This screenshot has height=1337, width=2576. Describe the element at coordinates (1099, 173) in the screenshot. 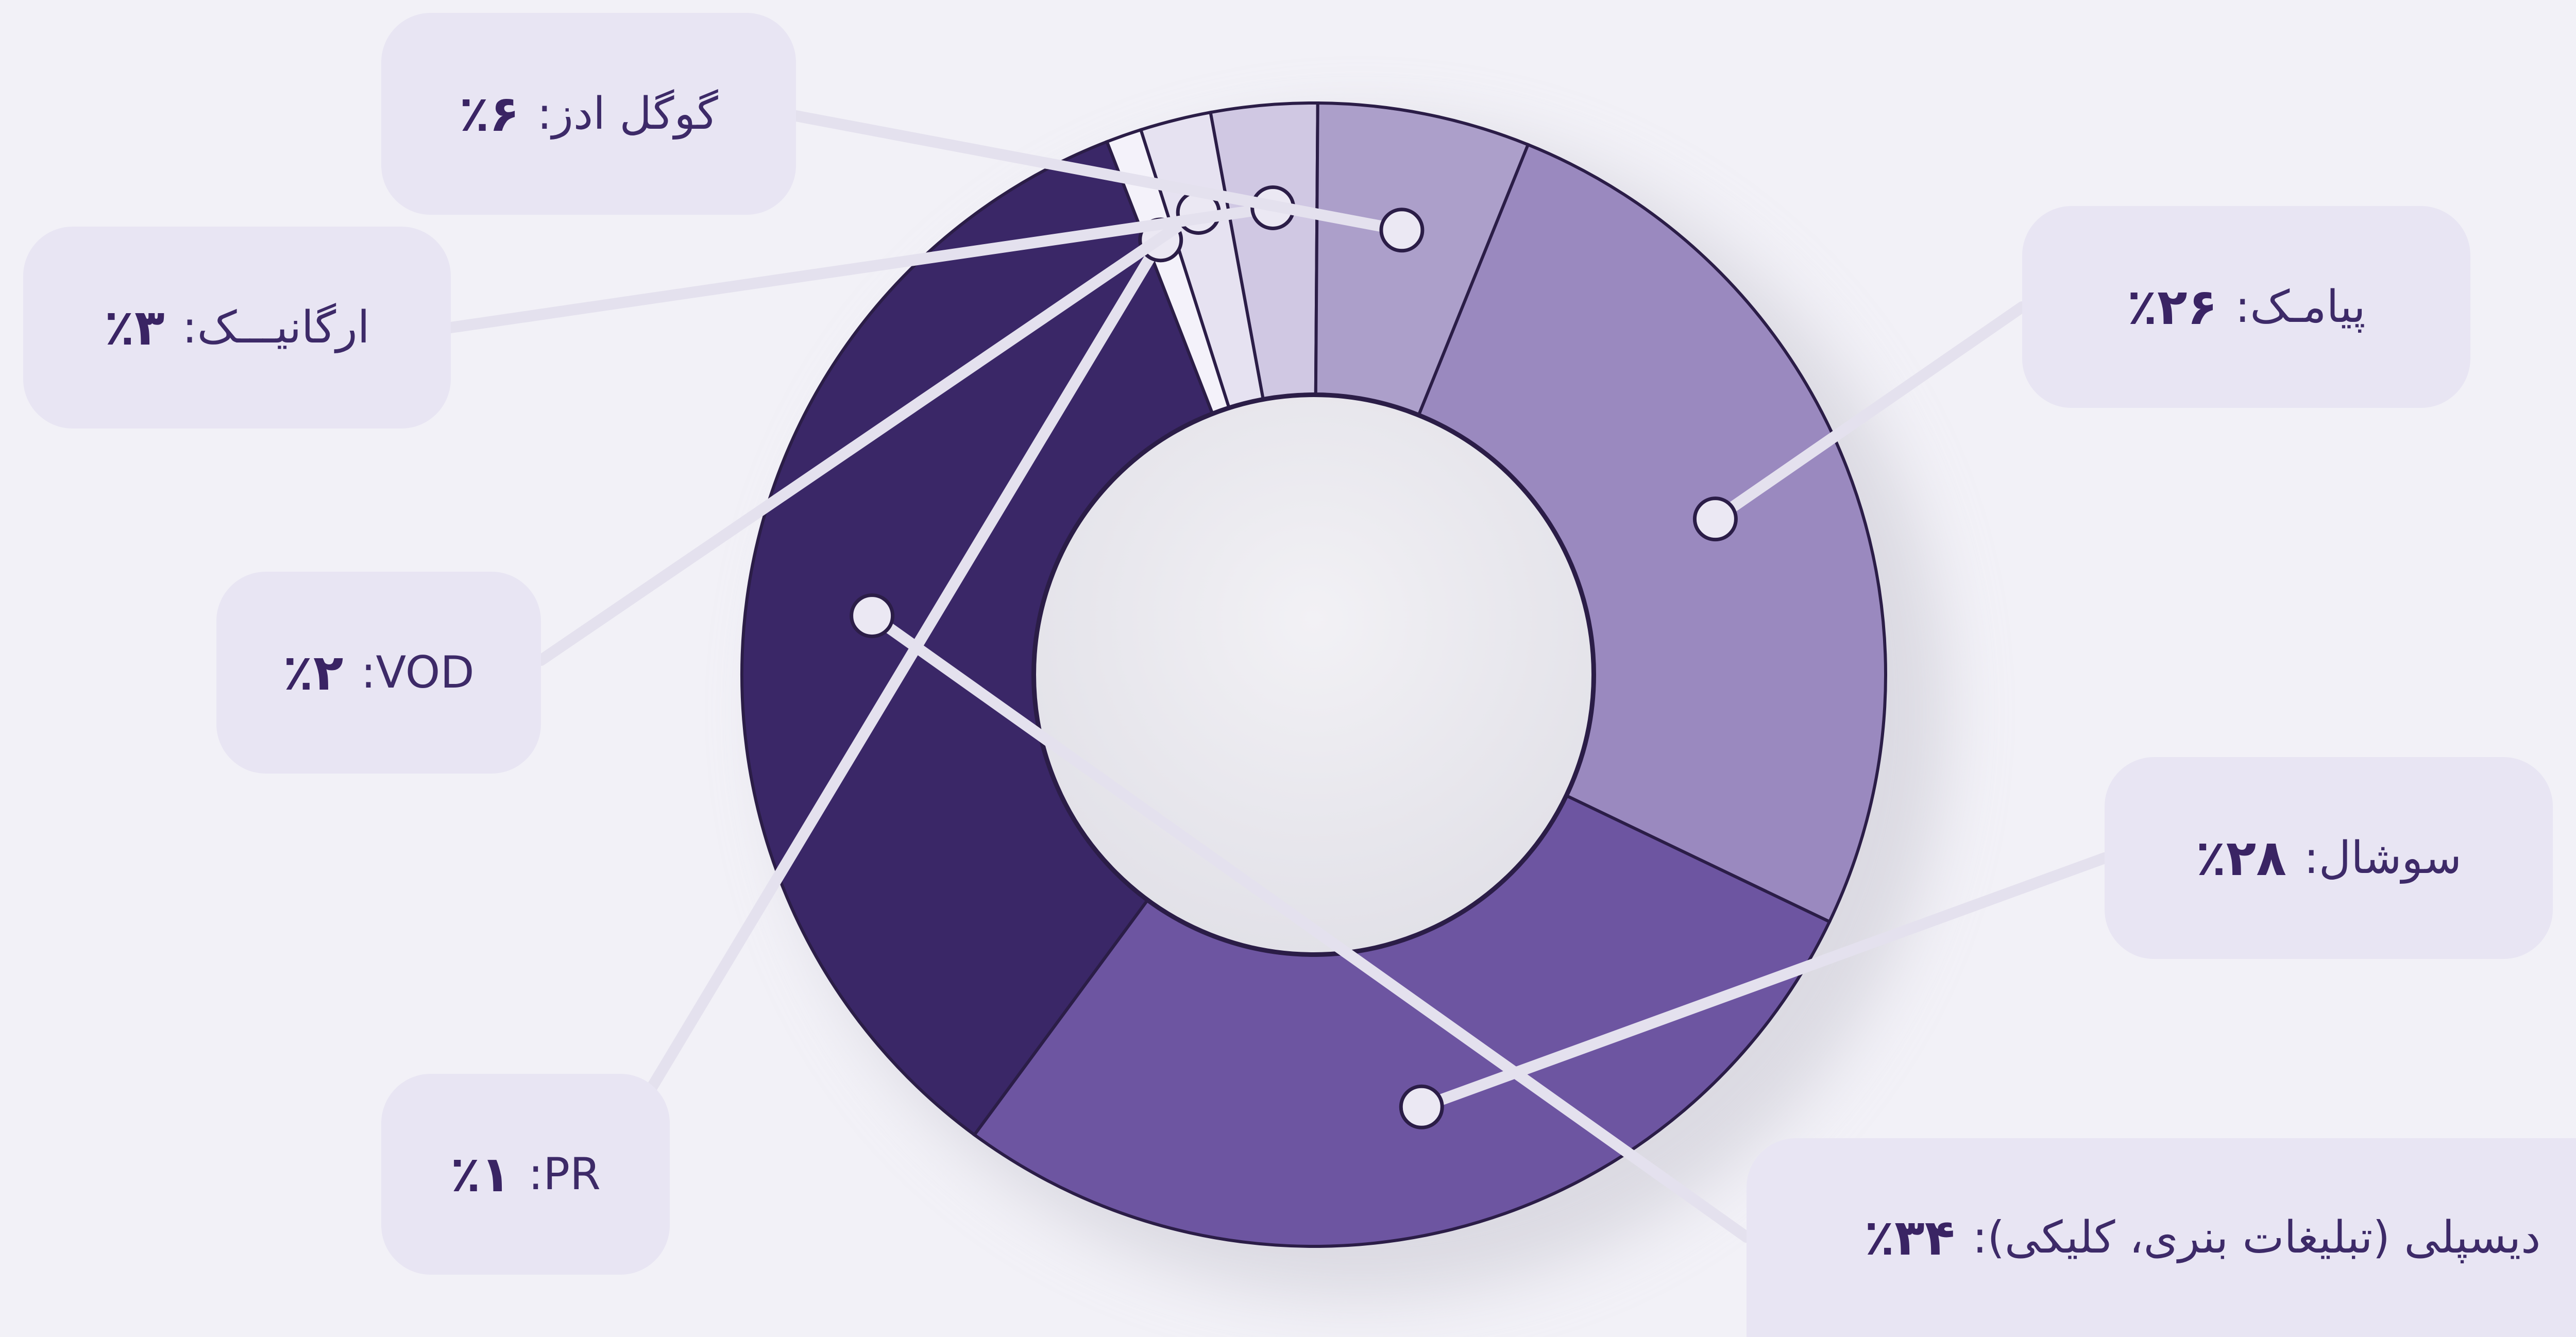

I see `leader-google-ads` at that location.